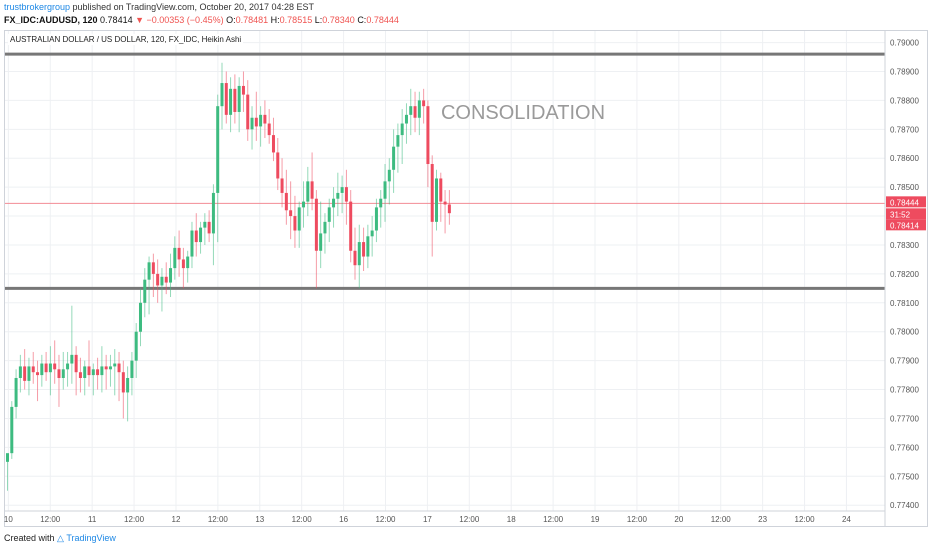 The width and height of the screenshot is (932, 550). What do you see at coordinates (904, 129) in the screenshot?
I see `y-tick-label: 0.78700` at bounding box center [904, 129].